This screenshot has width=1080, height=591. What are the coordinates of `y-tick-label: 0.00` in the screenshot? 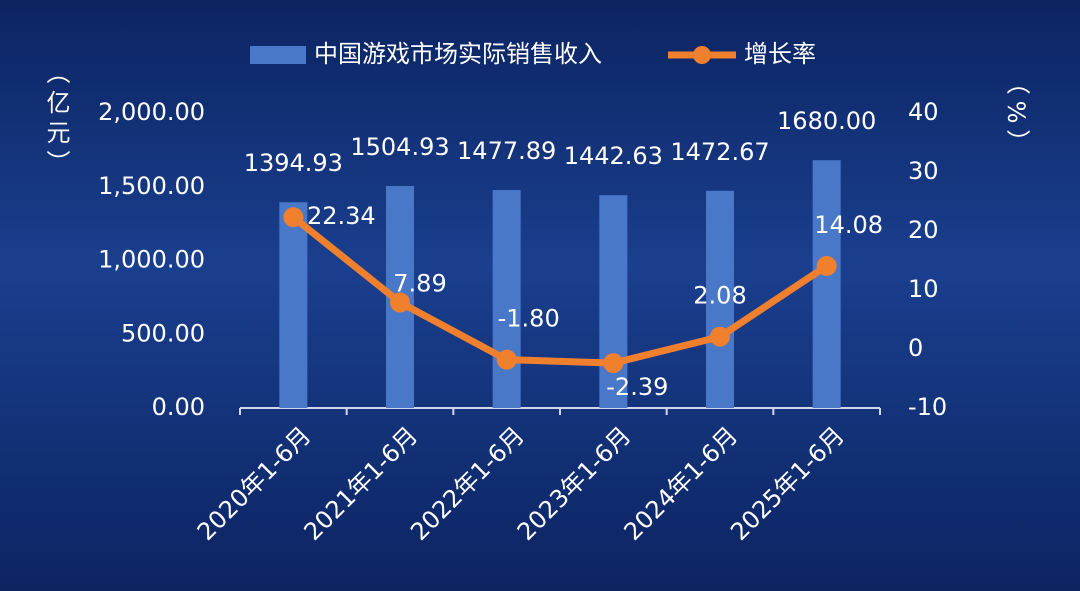 It's located at (178, 407).